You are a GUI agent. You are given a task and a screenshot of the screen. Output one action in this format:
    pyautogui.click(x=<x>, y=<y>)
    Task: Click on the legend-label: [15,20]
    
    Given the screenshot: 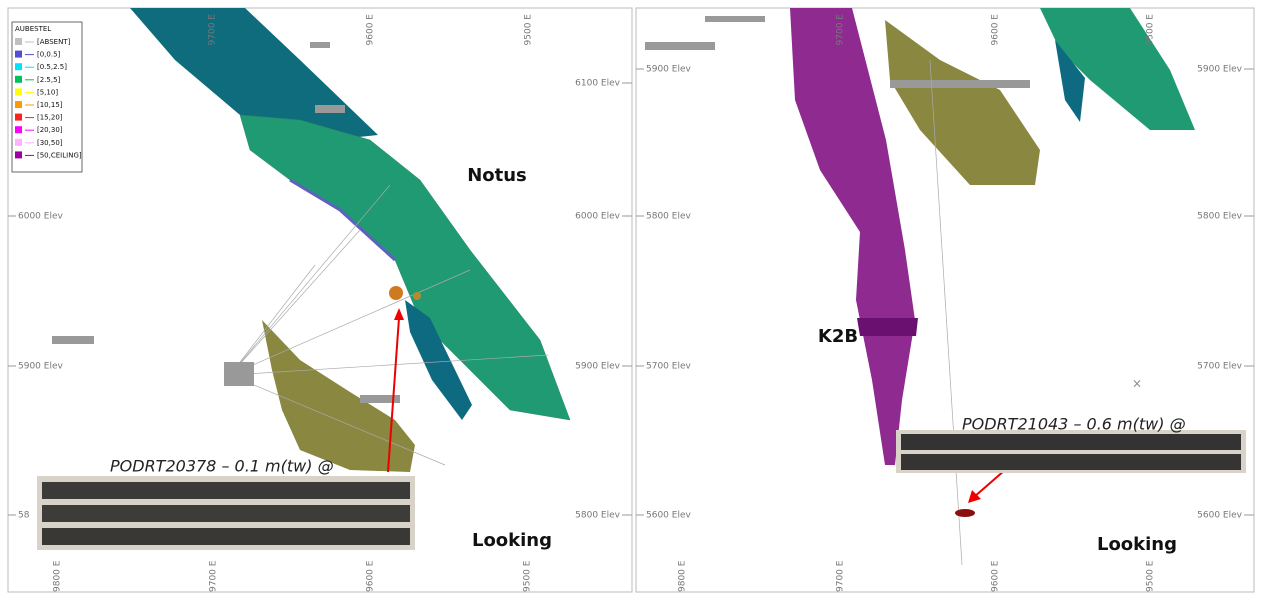 What is the action you would take?
    pyautogui.click(x=50, y=118)
    